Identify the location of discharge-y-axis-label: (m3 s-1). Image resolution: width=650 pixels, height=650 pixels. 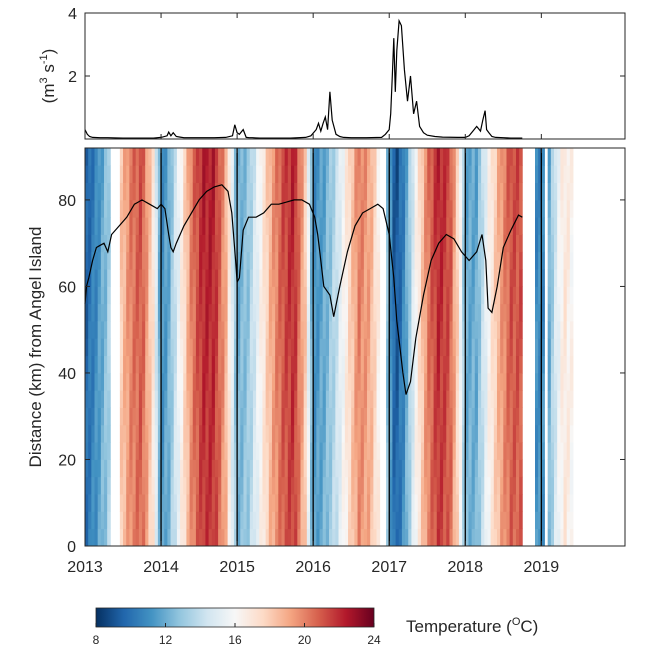
(48, 76).